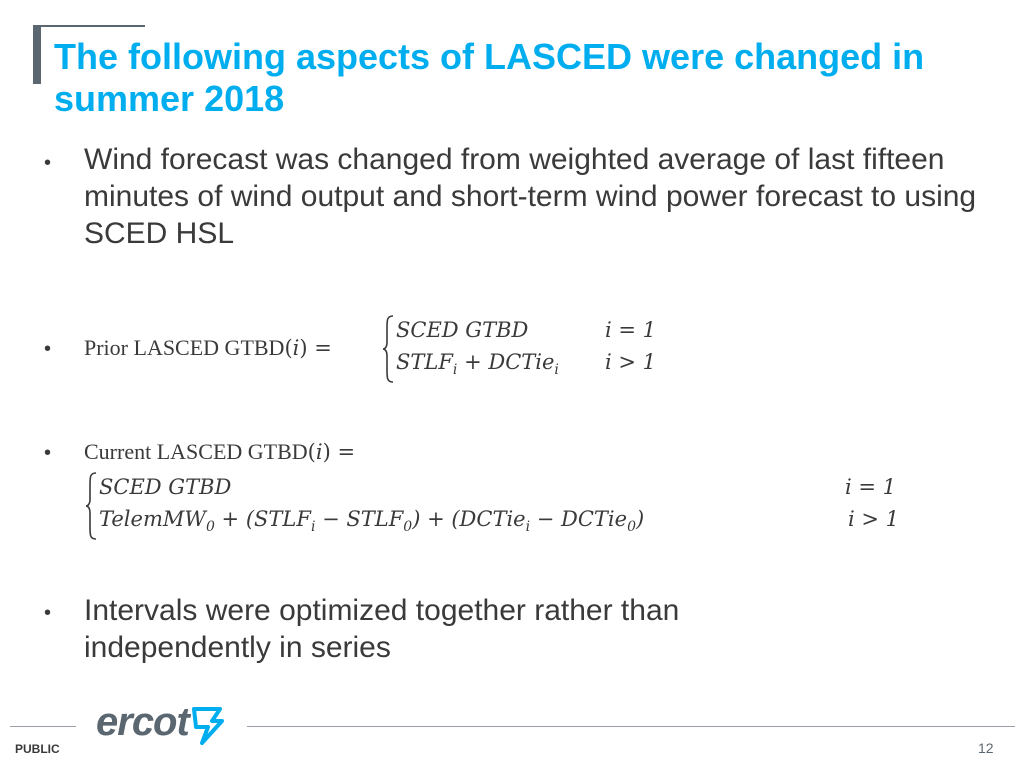  Describe the element at coordinates (89, 26) in the screenshot. I see `title-accent-rule` at that location.